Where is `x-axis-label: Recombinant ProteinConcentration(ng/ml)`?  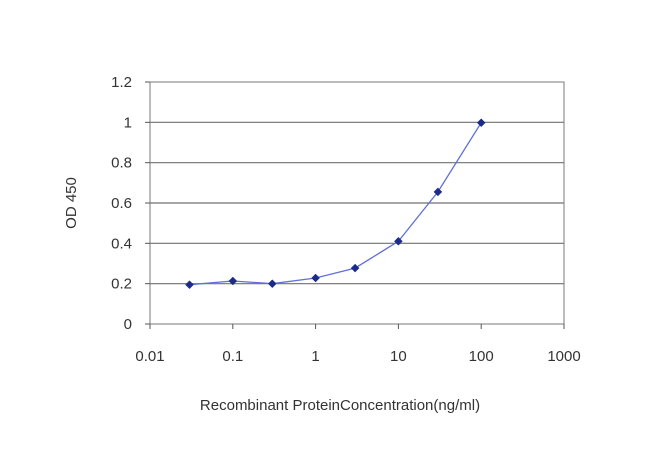 x-axis-label: Recombinant ProteinConcentration(ng/ml) is located at coordinates (340, 405).